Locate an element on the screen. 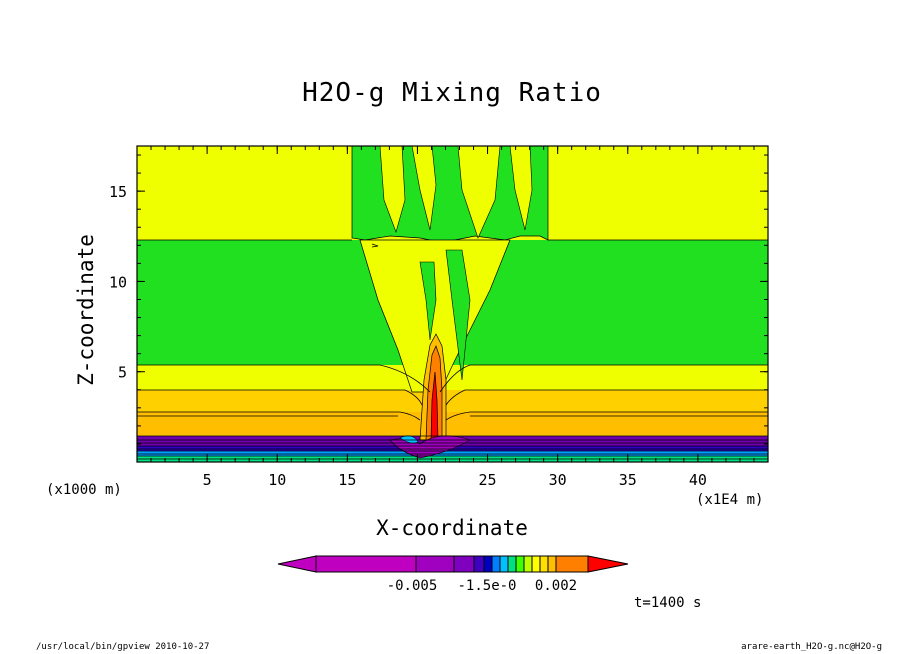 Image resolution: width=904 pixels, height=654 pixels. y-tick-label: 5 is located at coordinates (122, 373).